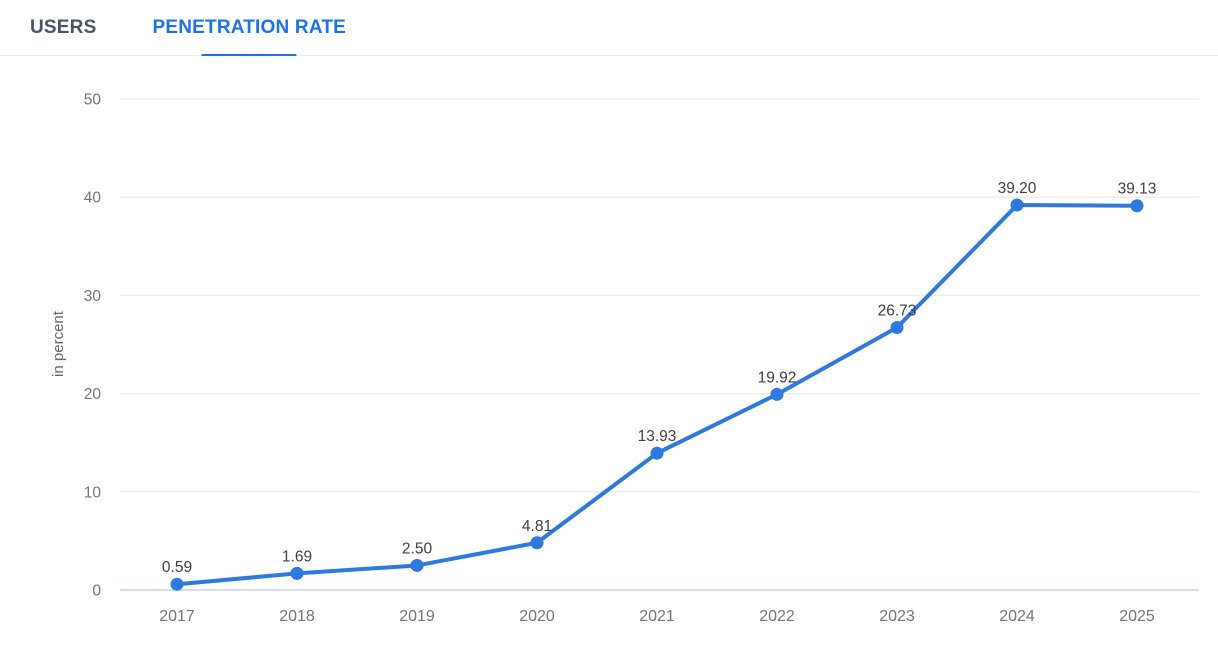 This screenshot has width=1218, height=655. What do you see at coordinates (1017, 616) in the screenshot?
I see `x-tick-label: 2024` at bounding box center [1017, 616].